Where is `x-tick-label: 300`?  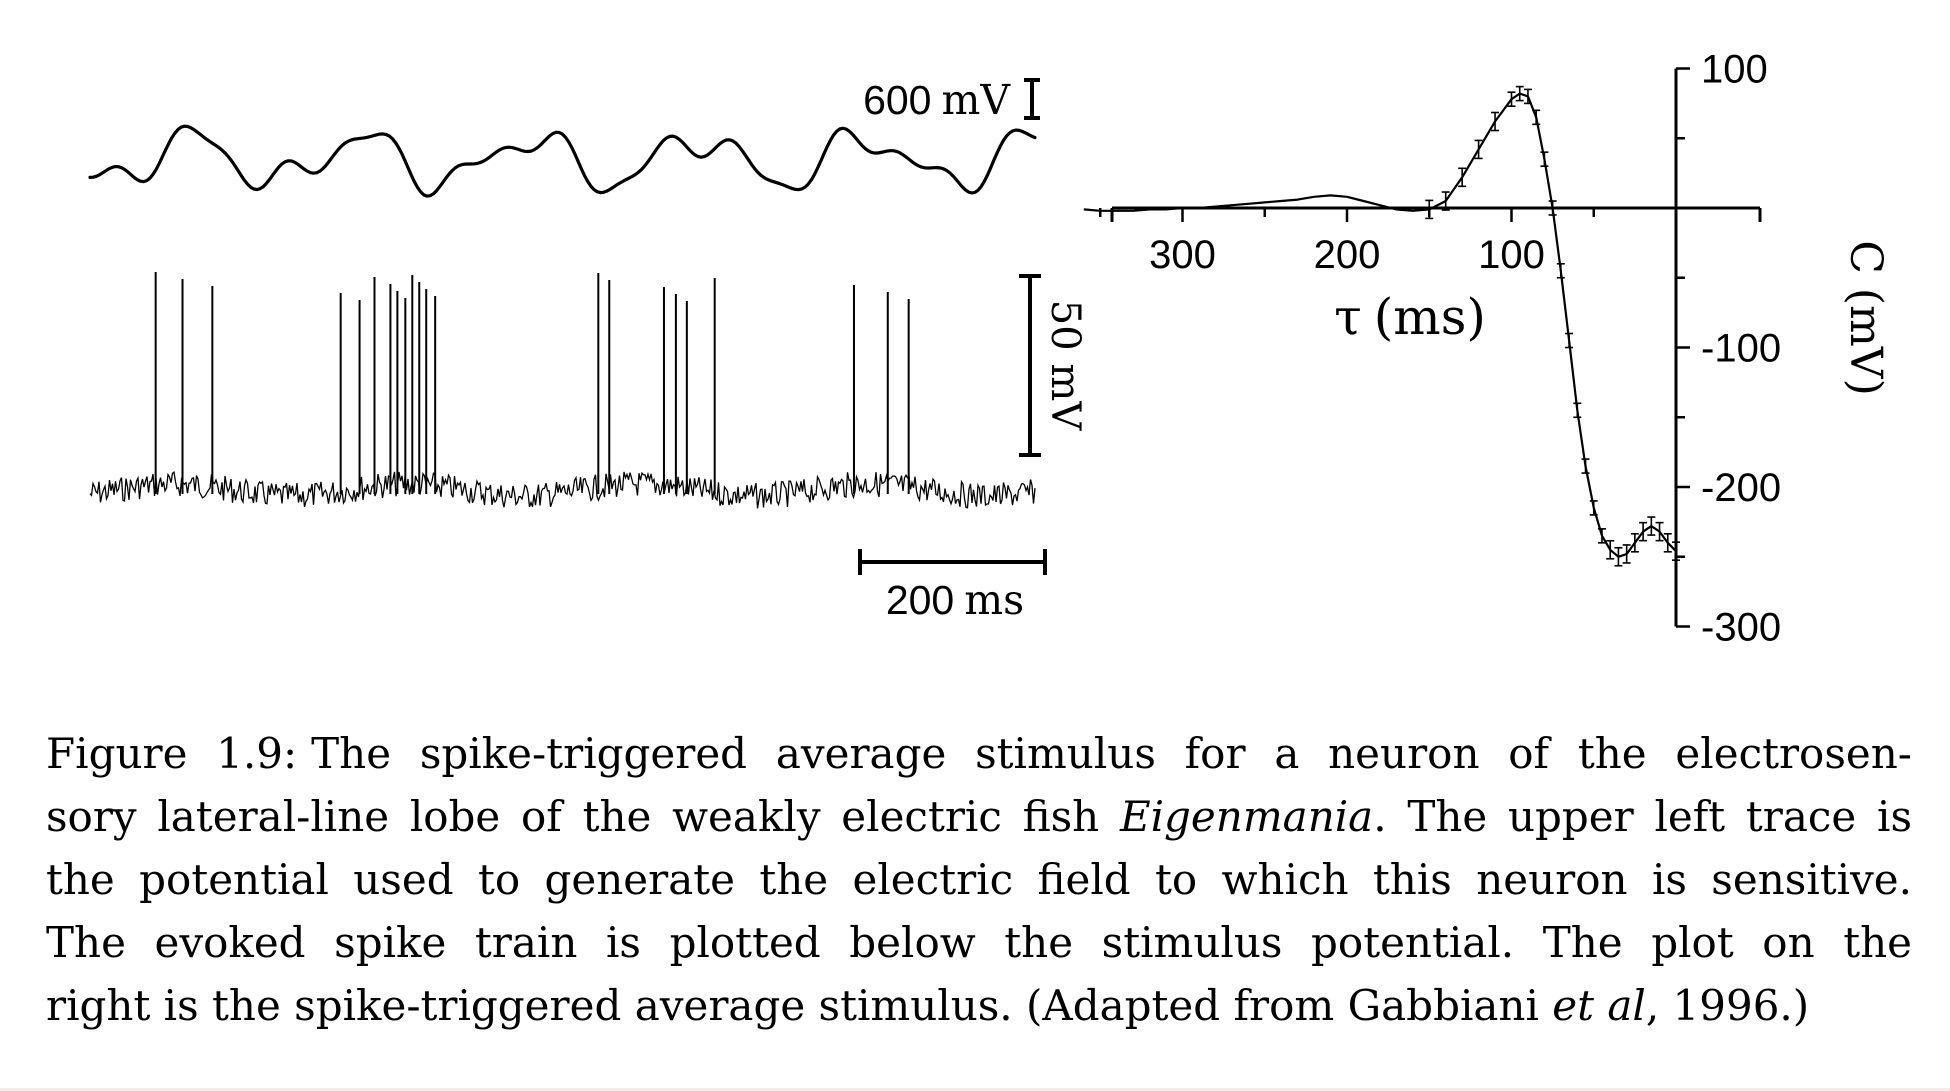 x-tick-label: 300 is located at coordinates (1182, 255).